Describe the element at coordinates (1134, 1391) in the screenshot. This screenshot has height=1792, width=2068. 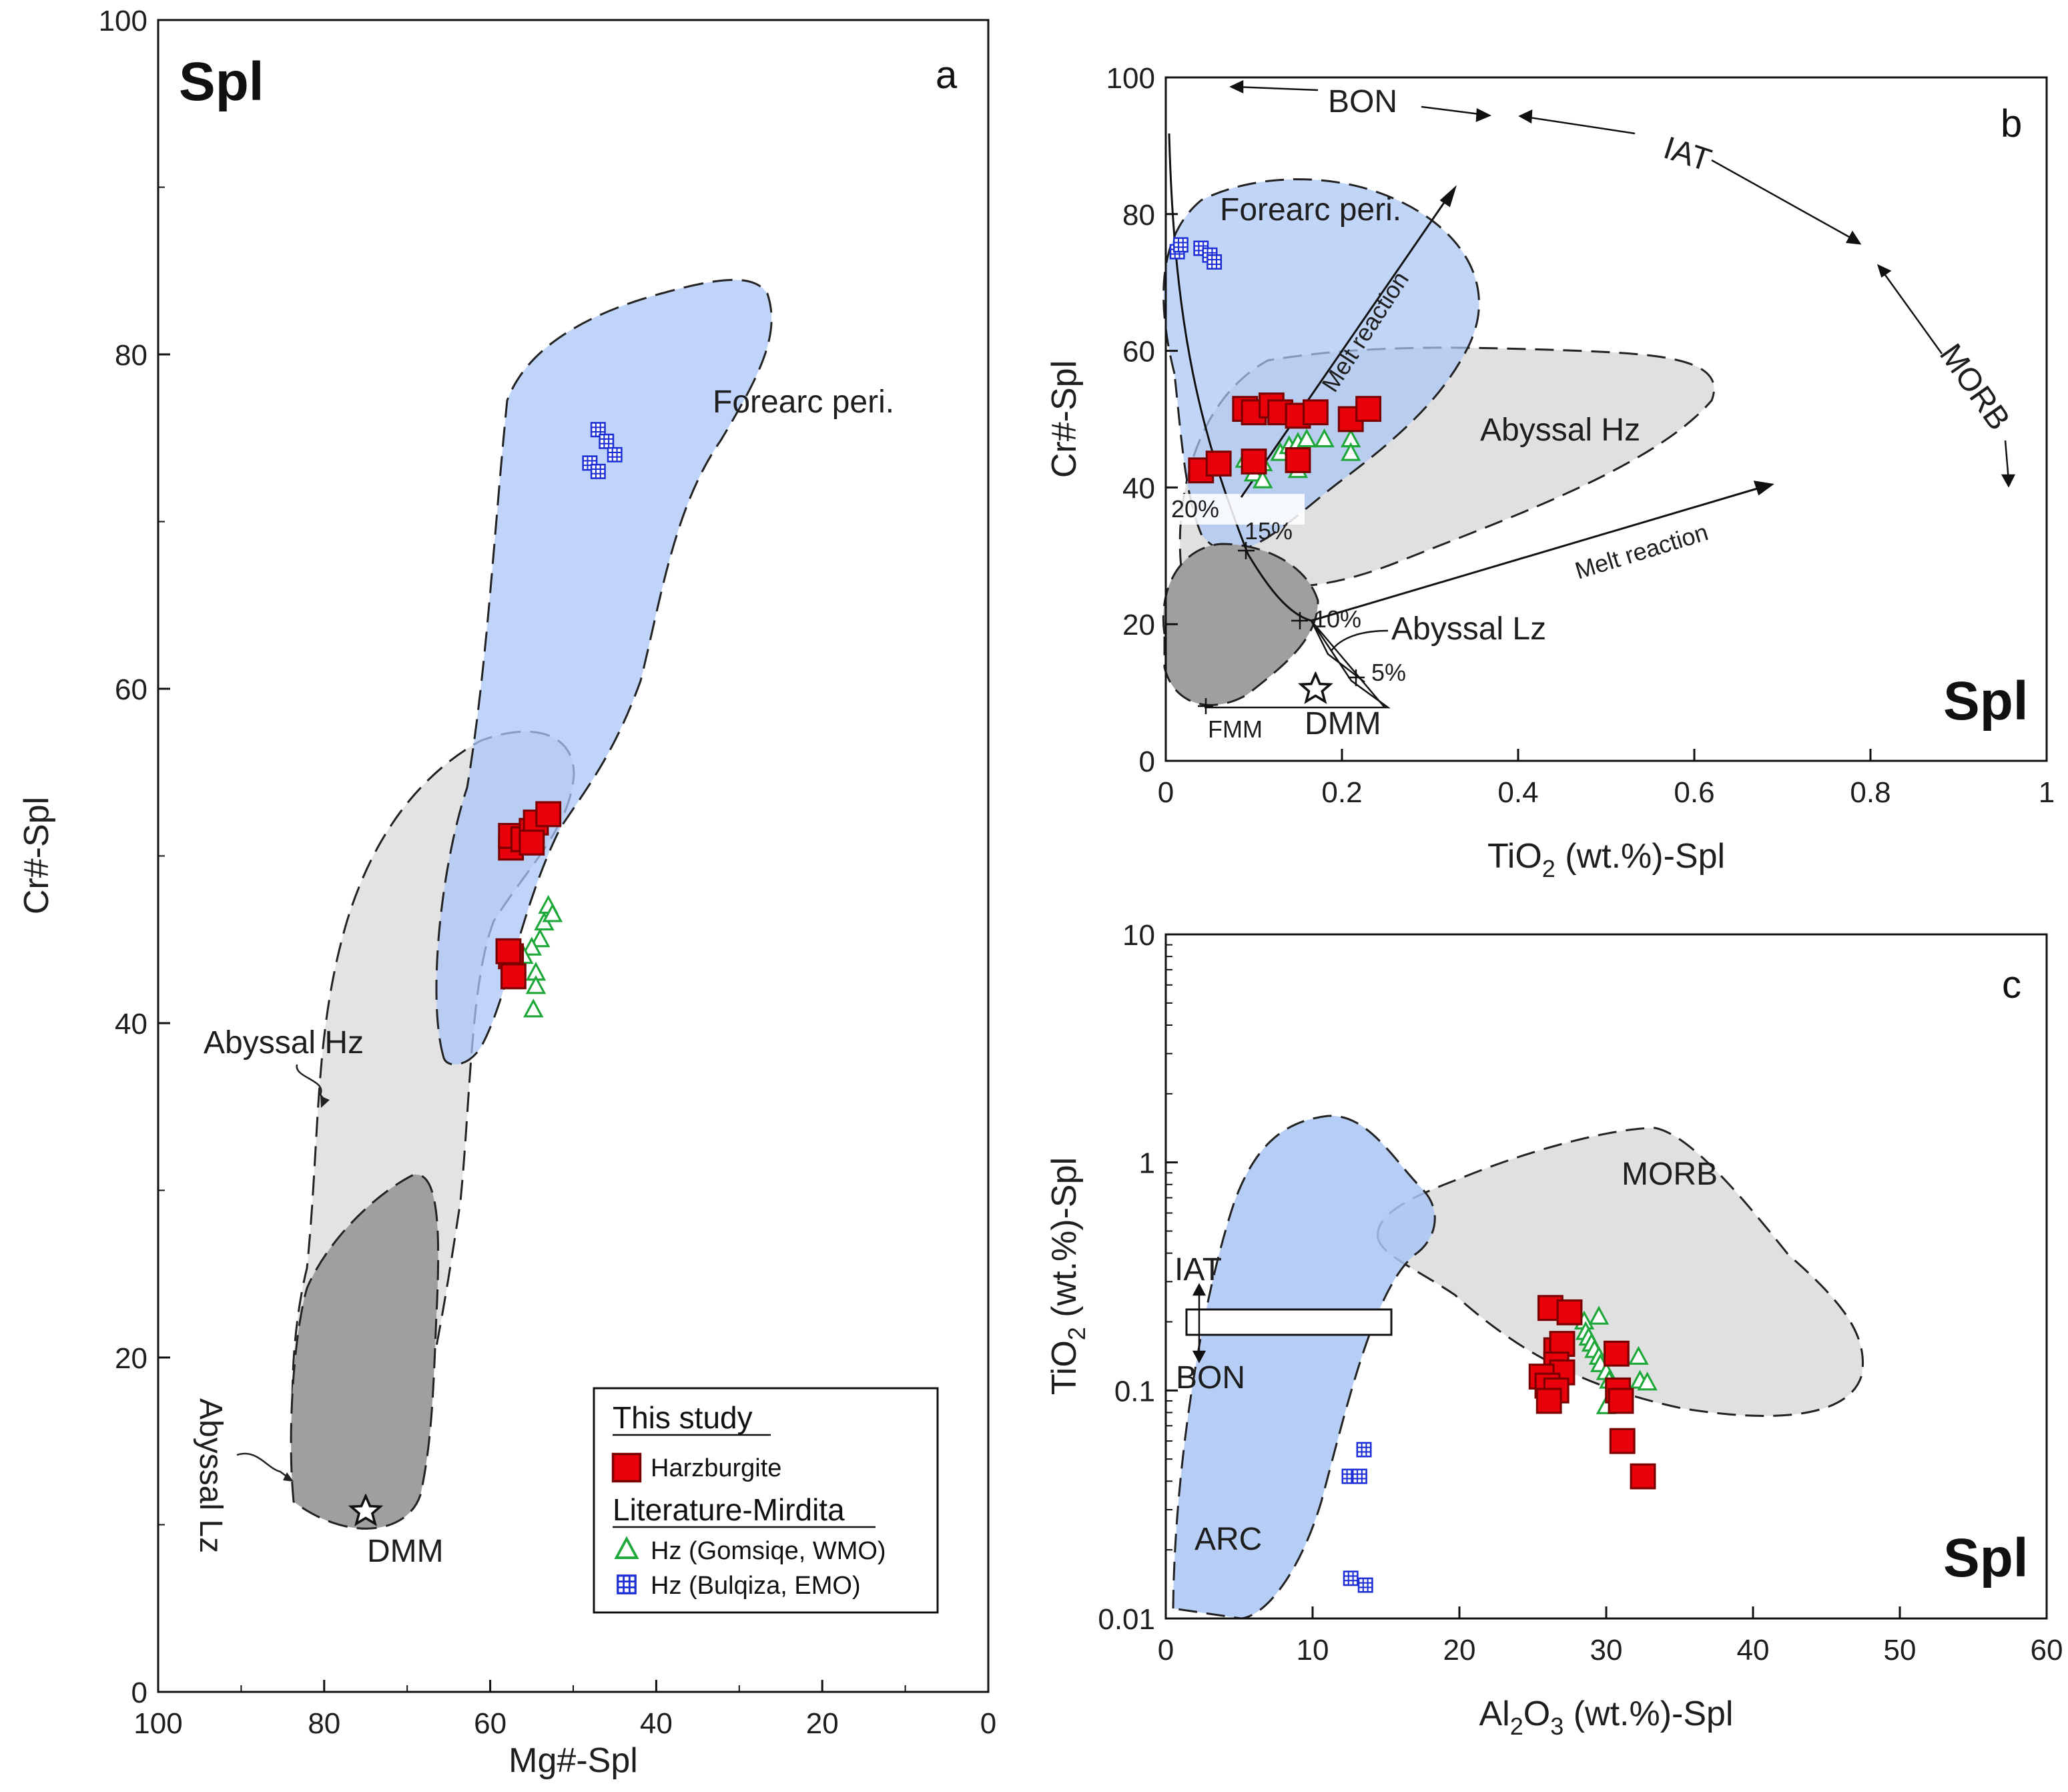
I see `y-tick-label: 0.1` at that location.